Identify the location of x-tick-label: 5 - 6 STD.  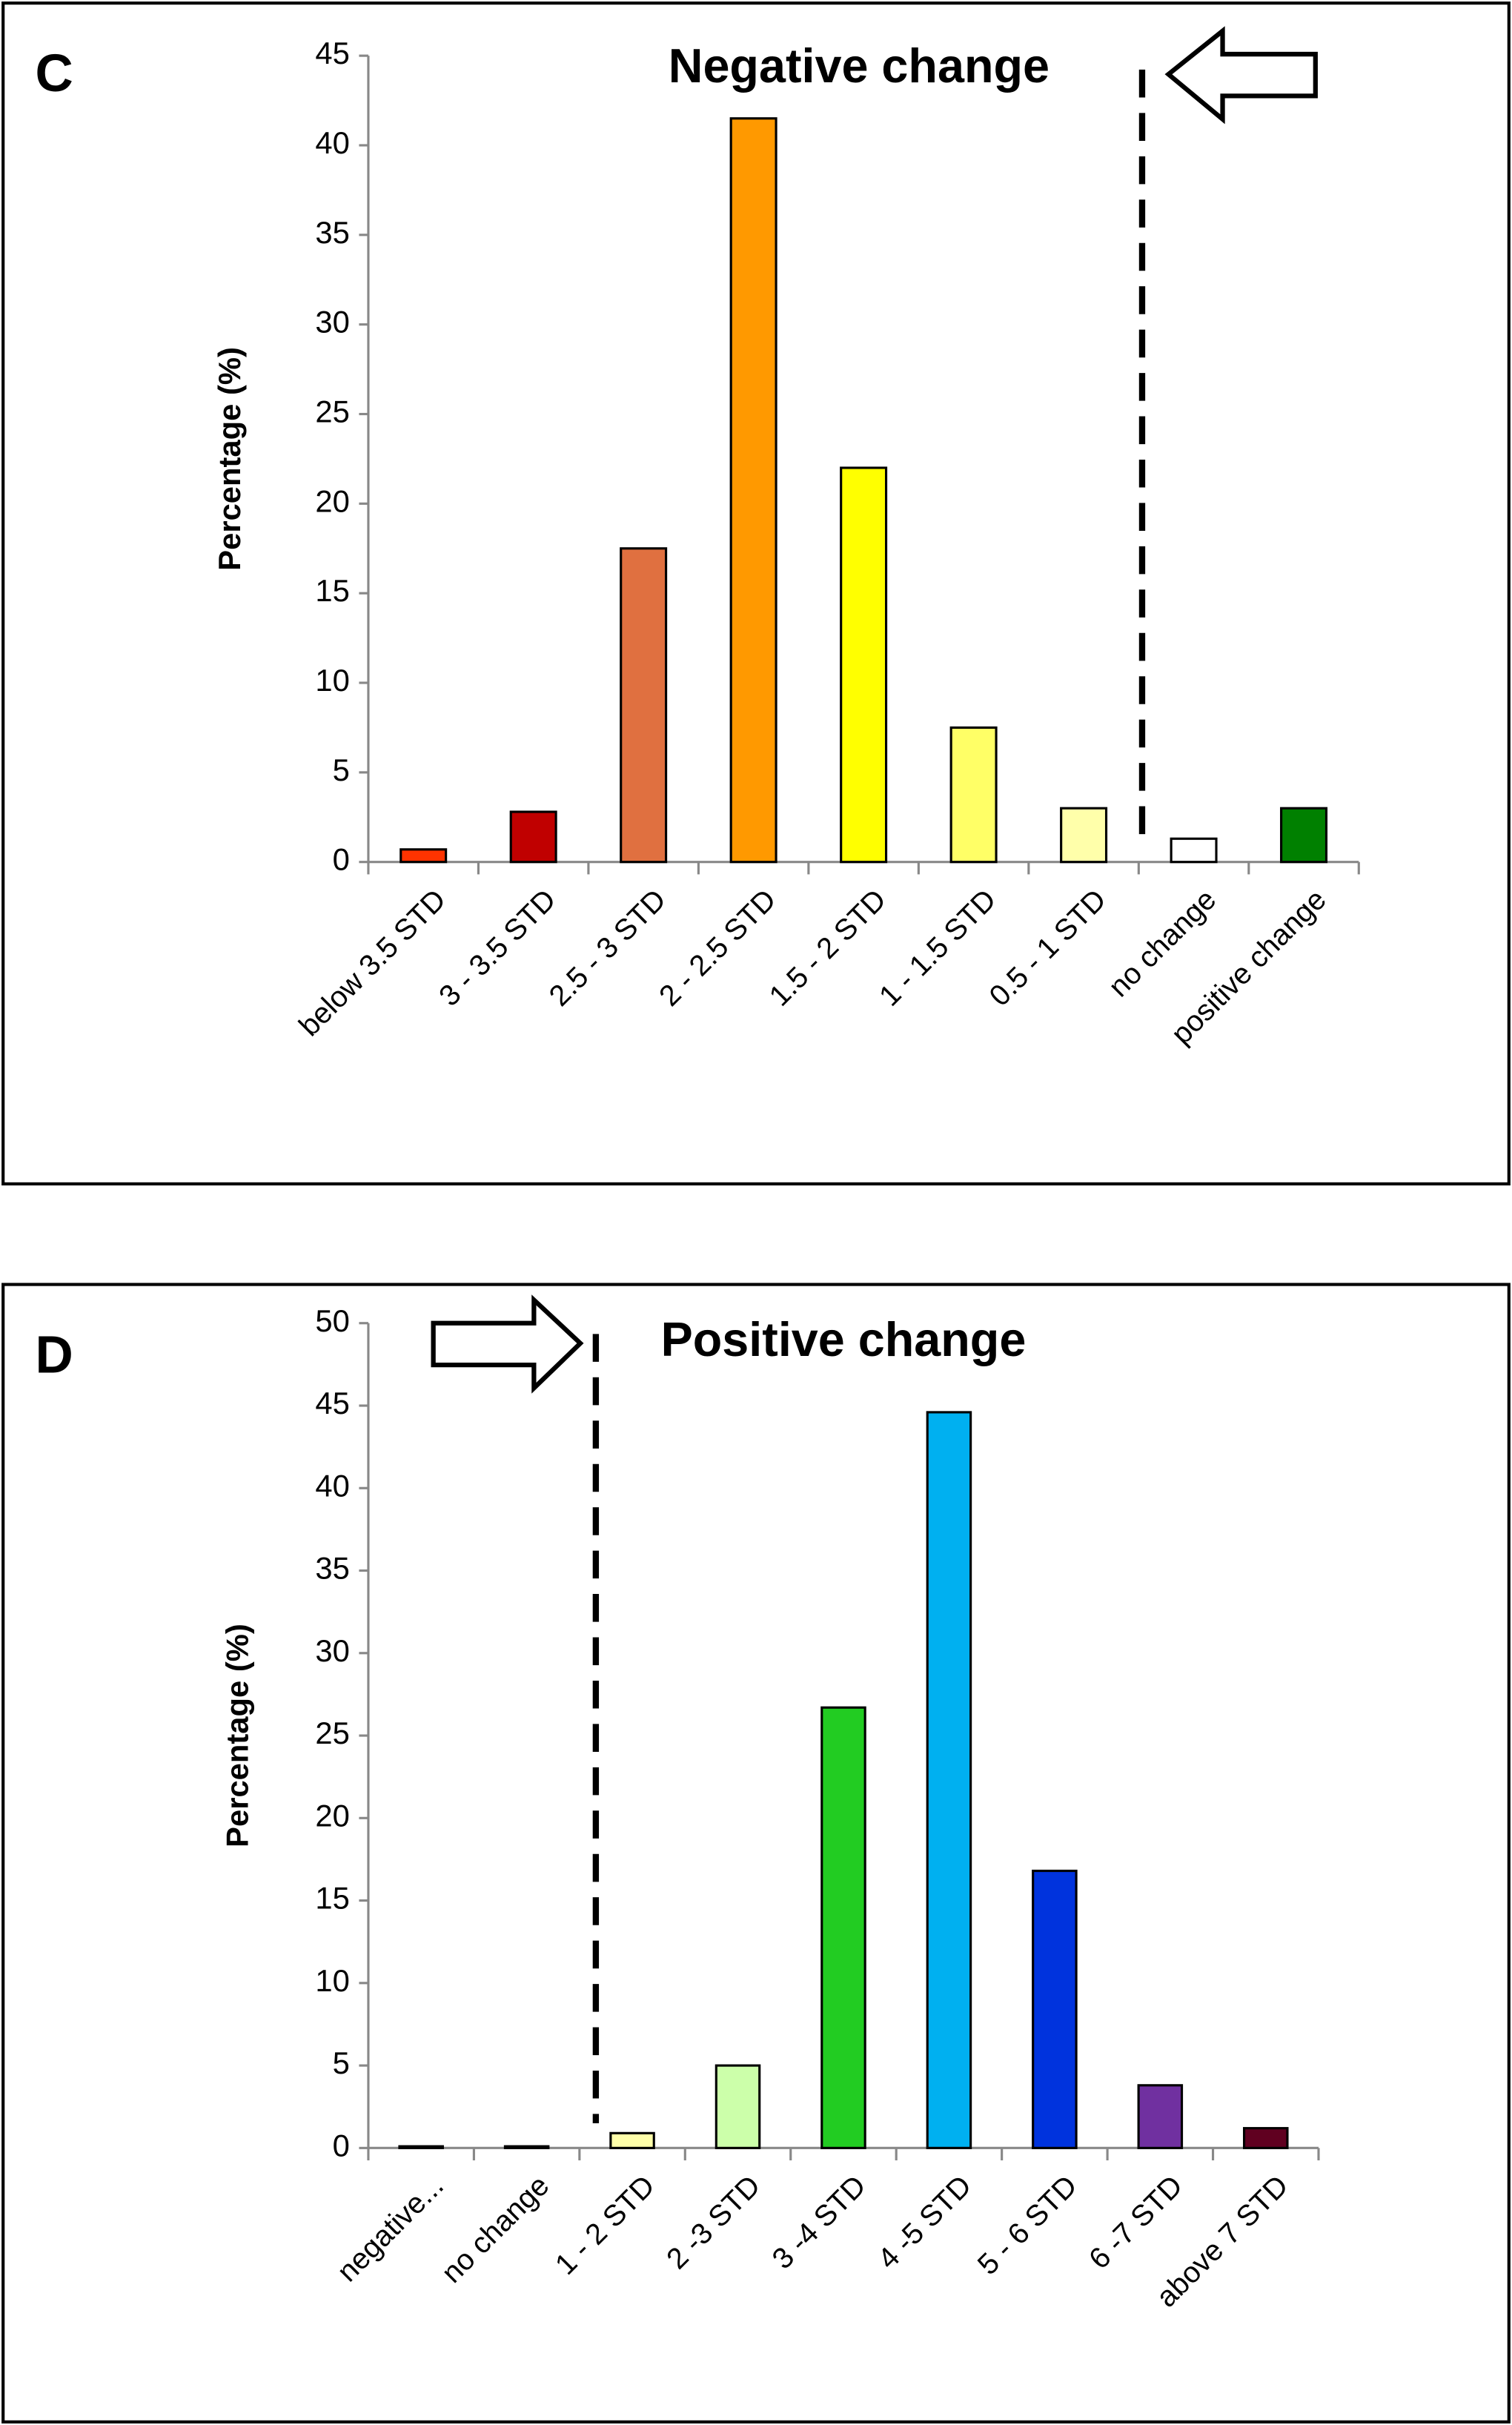
(1028, 2225).